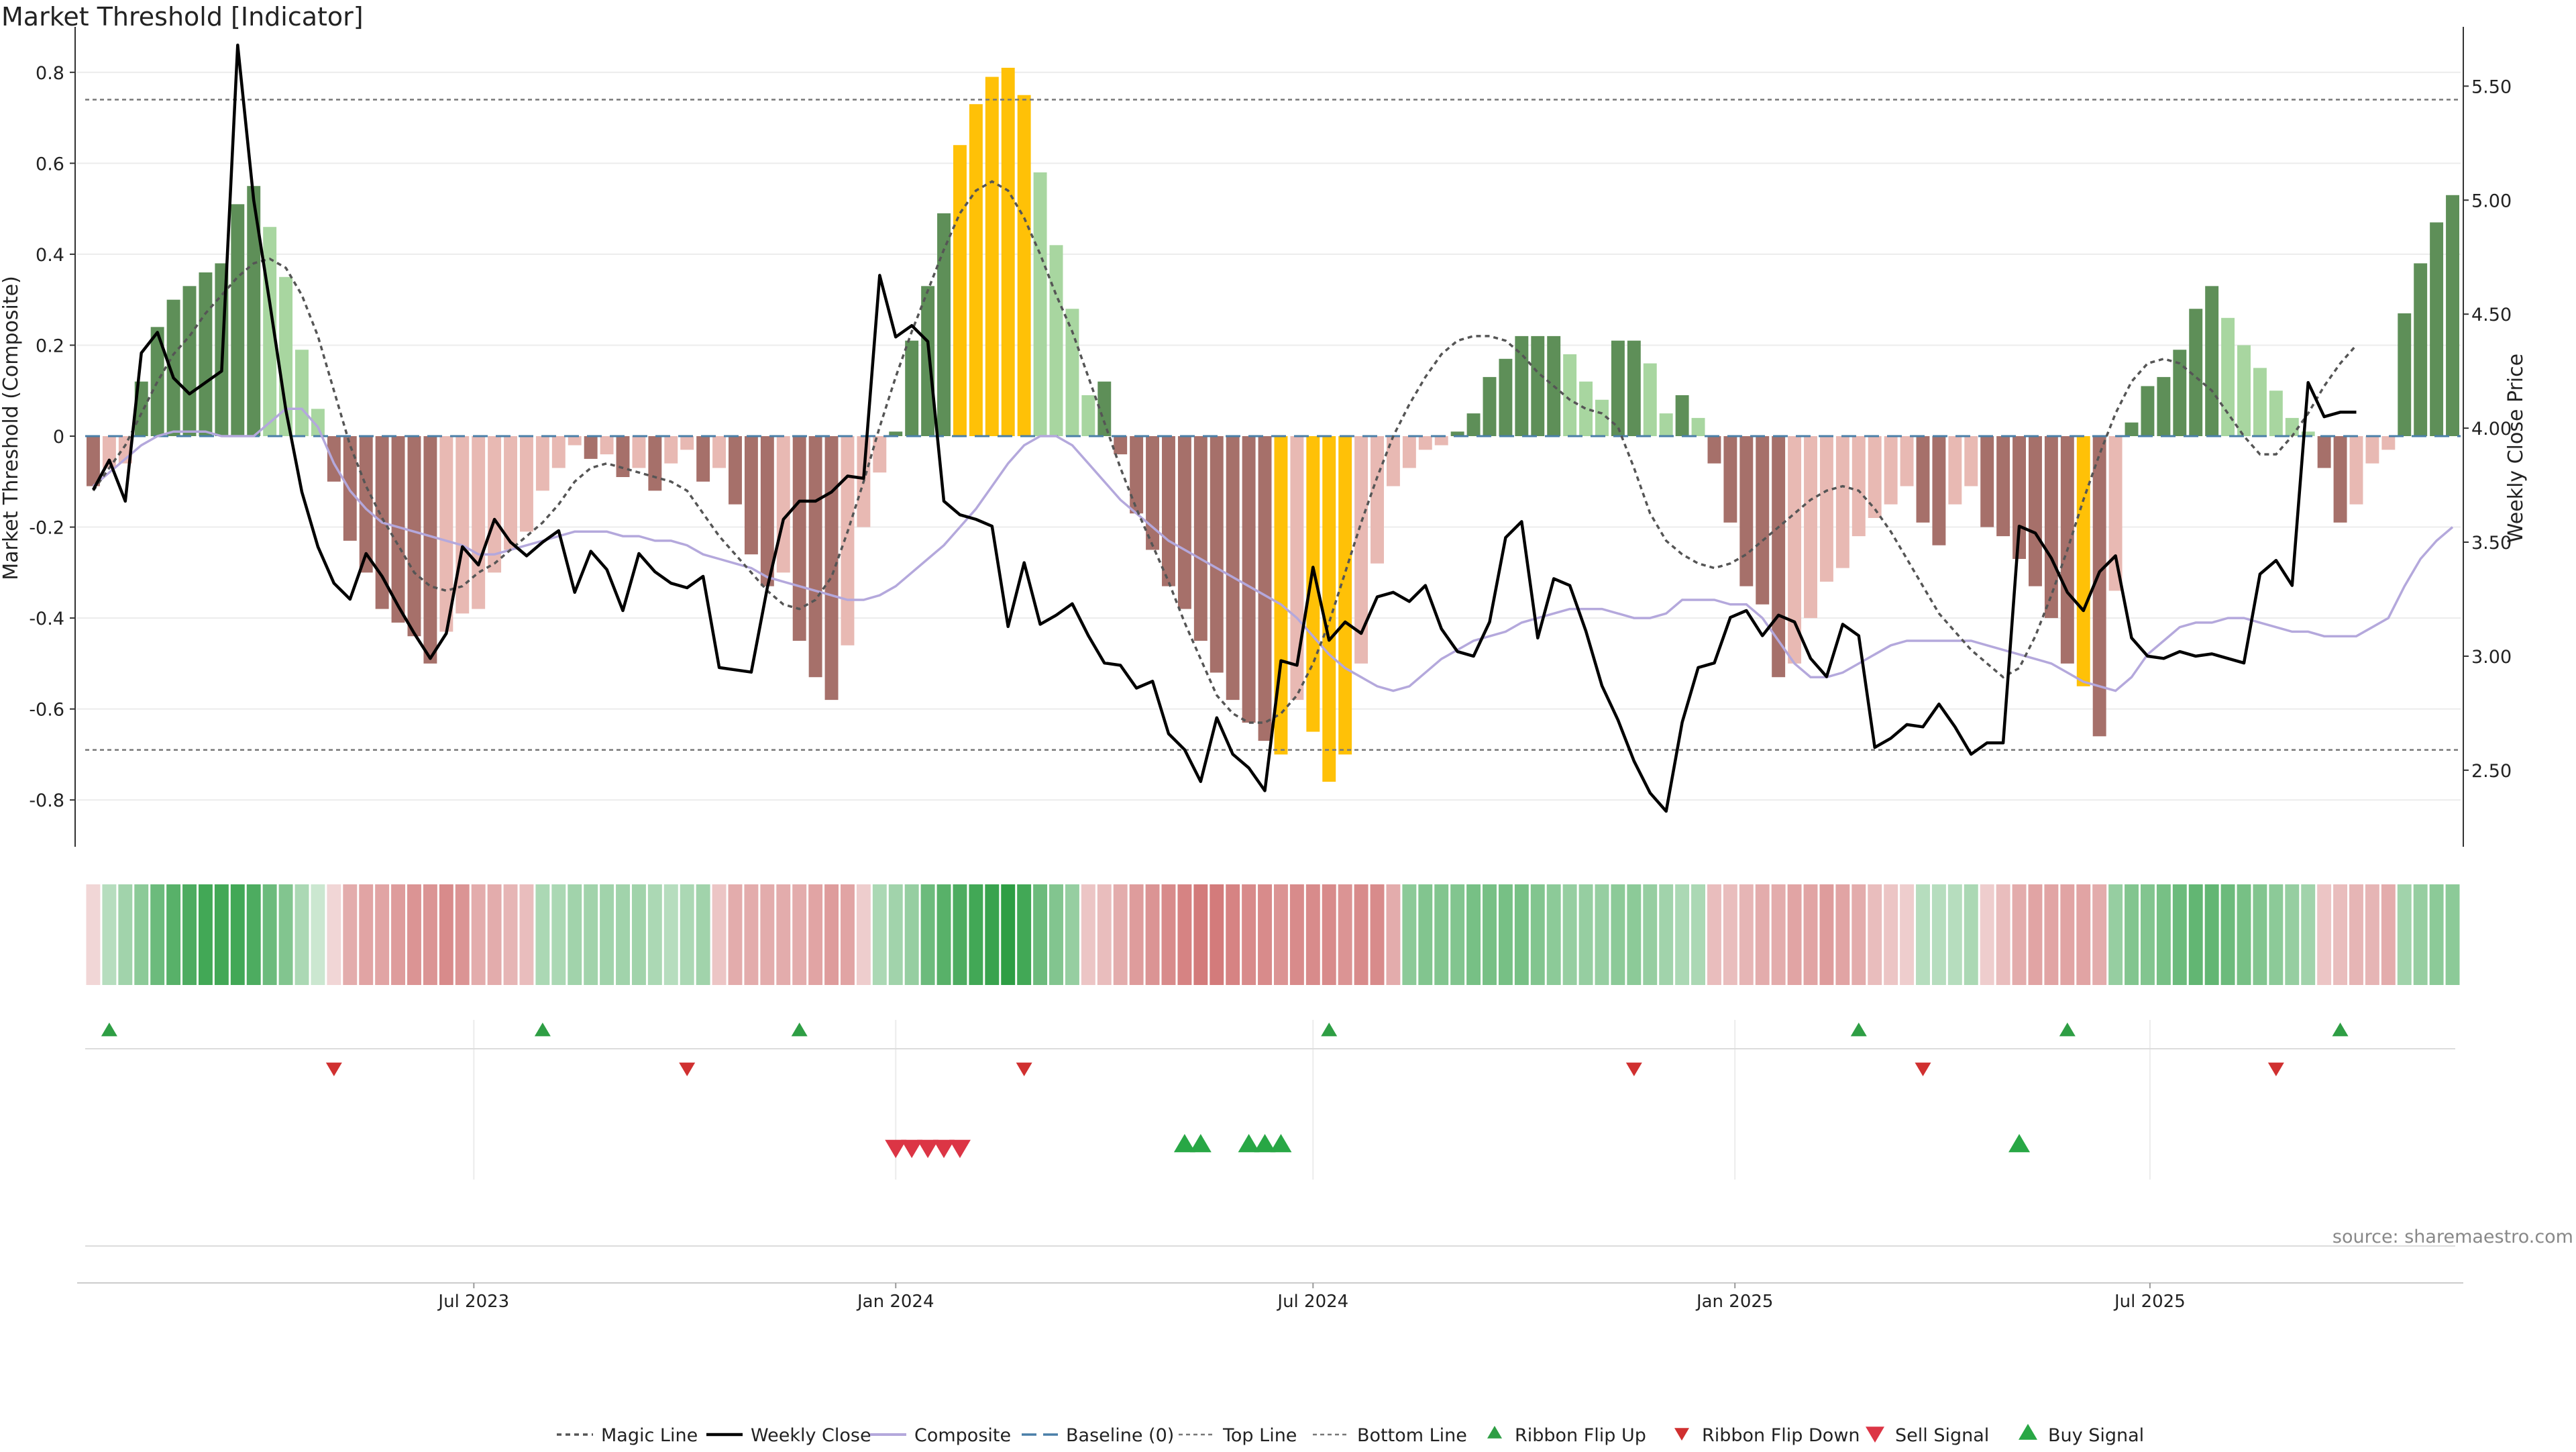 This screenshot has height=1452, width=2576. What do you see at coordinates (627, 1436) in the screenshot?
I see `legend-item-magic: Magic Line` at bounding box center [627, 1436].